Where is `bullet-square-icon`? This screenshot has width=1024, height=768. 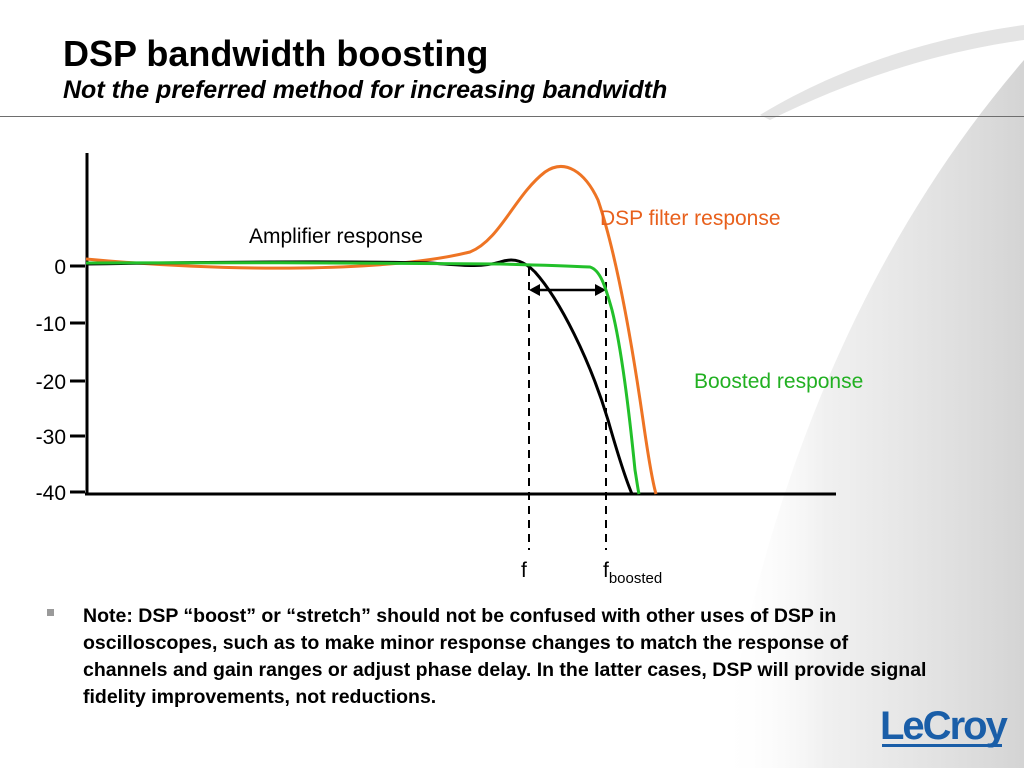 bullet-square-icon is located at coordinates (50, 612).